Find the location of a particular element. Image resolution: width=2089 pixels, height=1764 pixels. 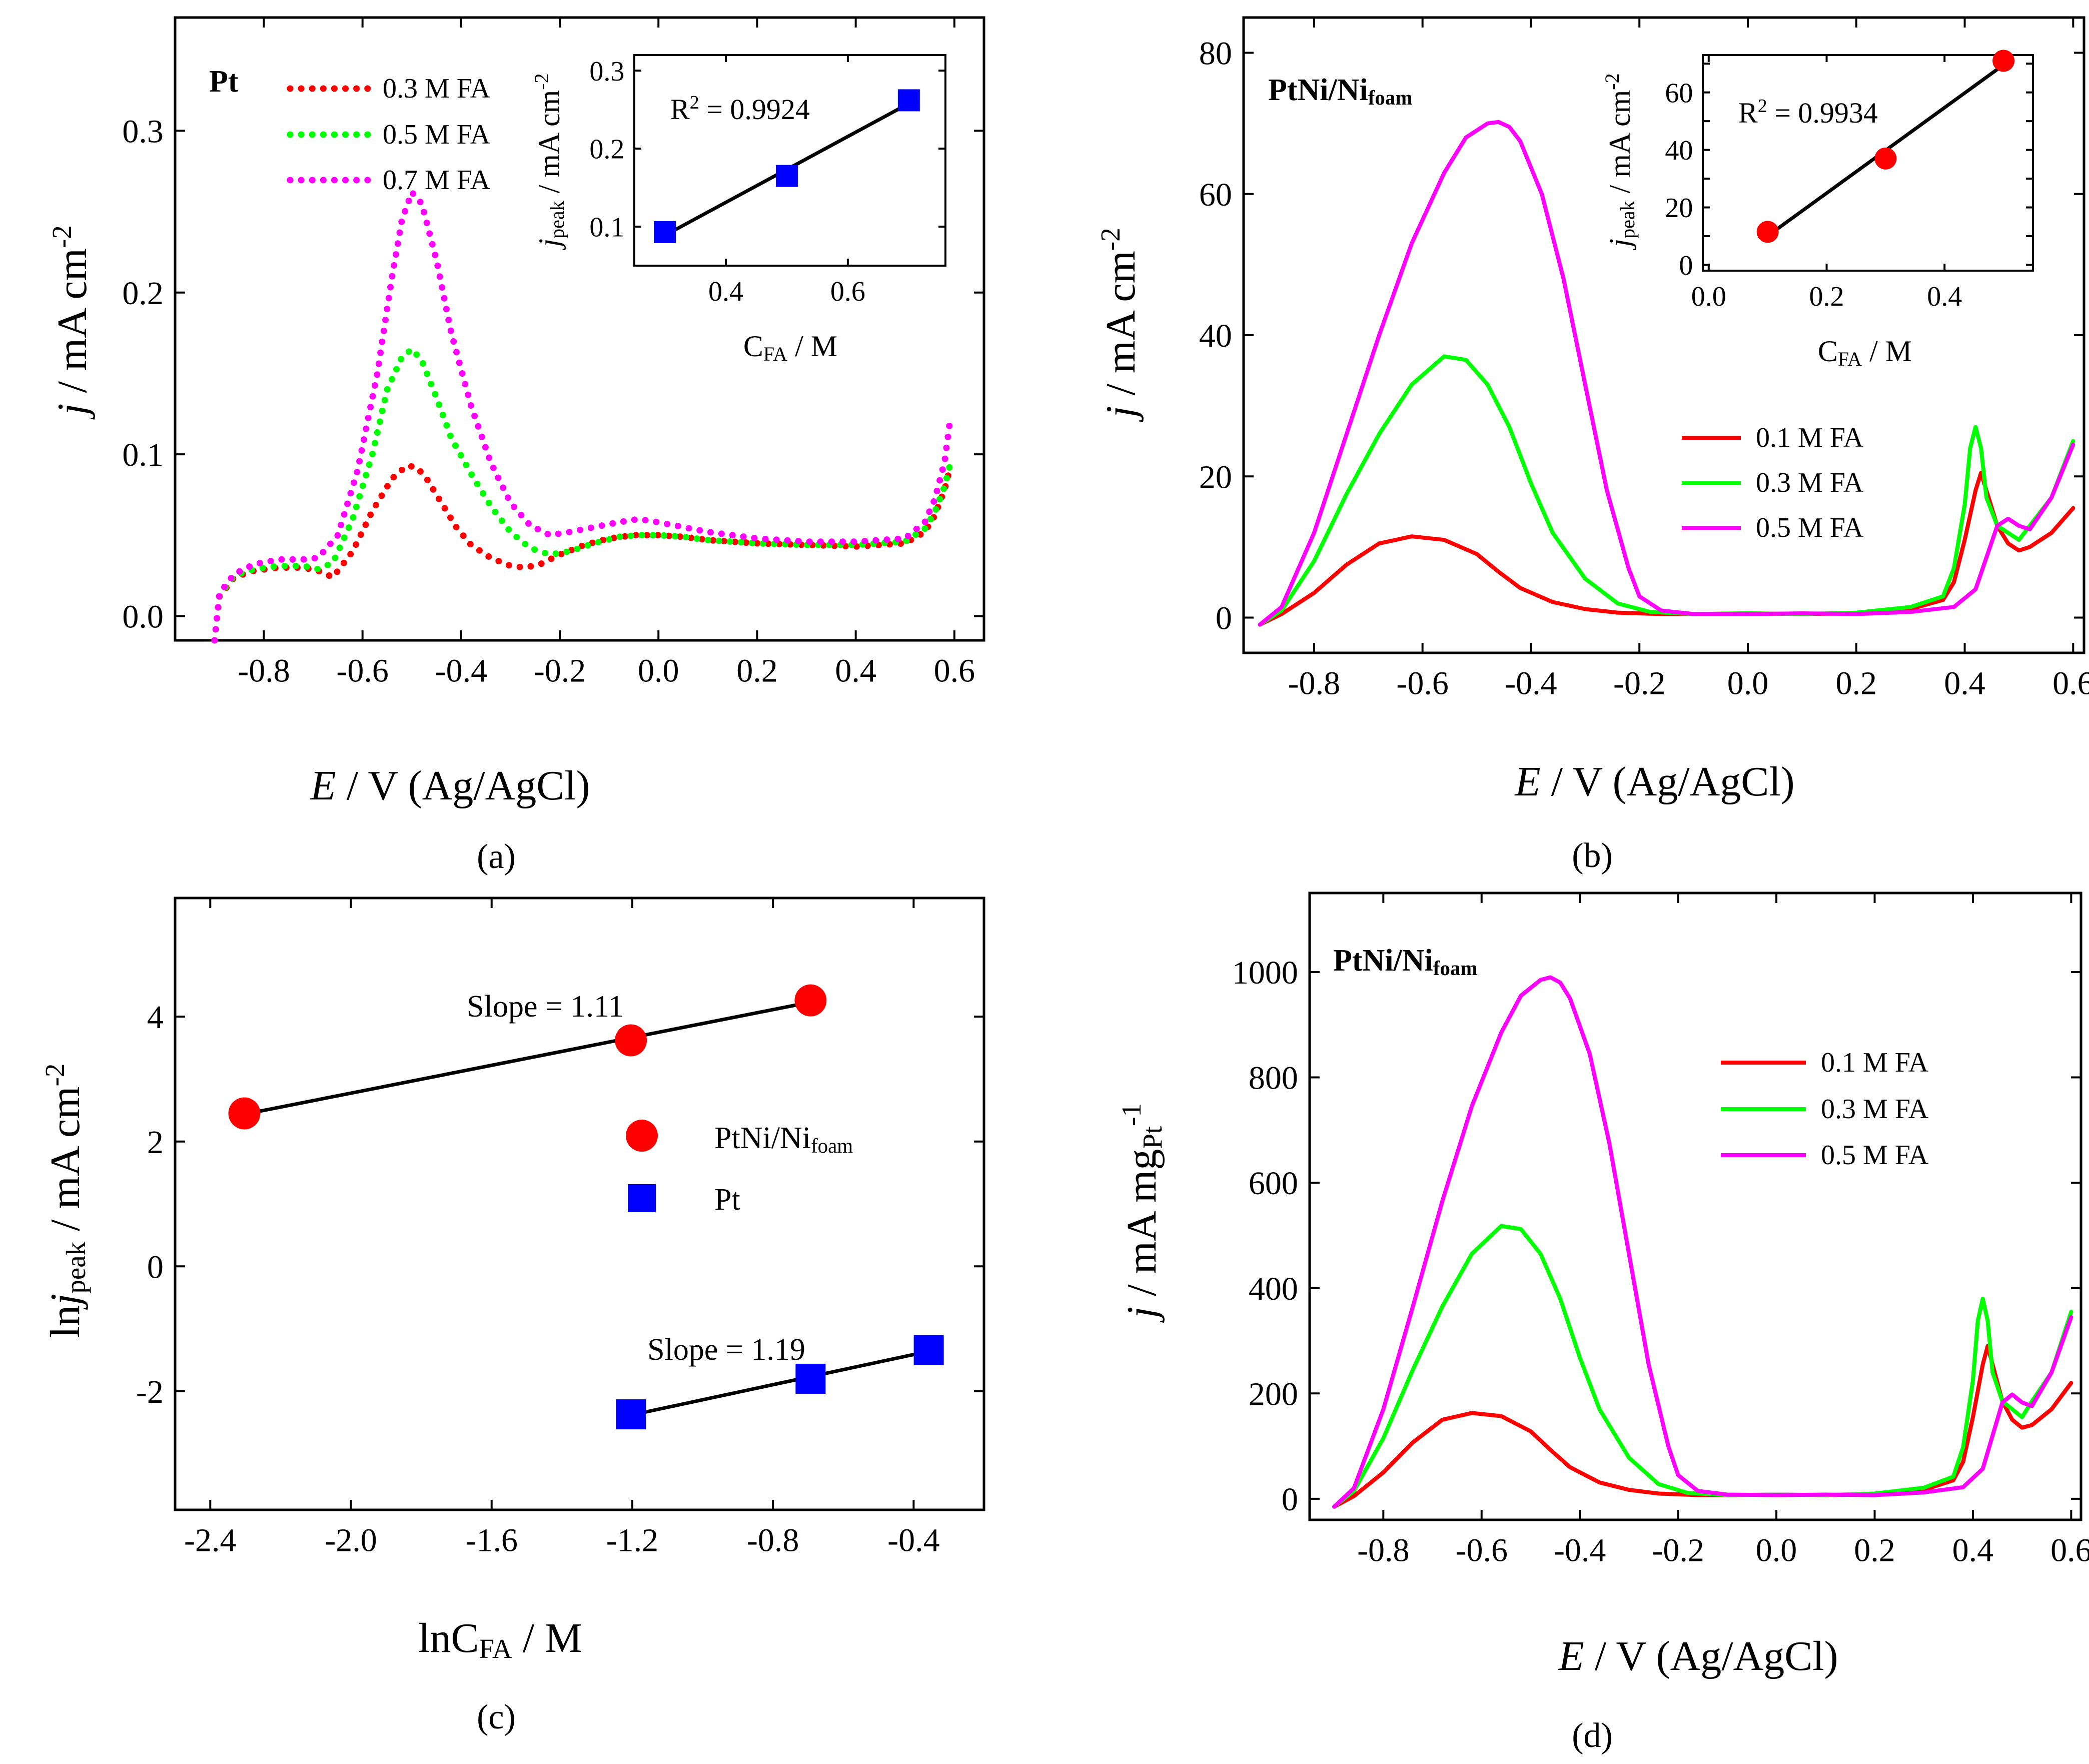

panel-b-inset-ytick-label: 40 is located at coordinates (1679, 150).